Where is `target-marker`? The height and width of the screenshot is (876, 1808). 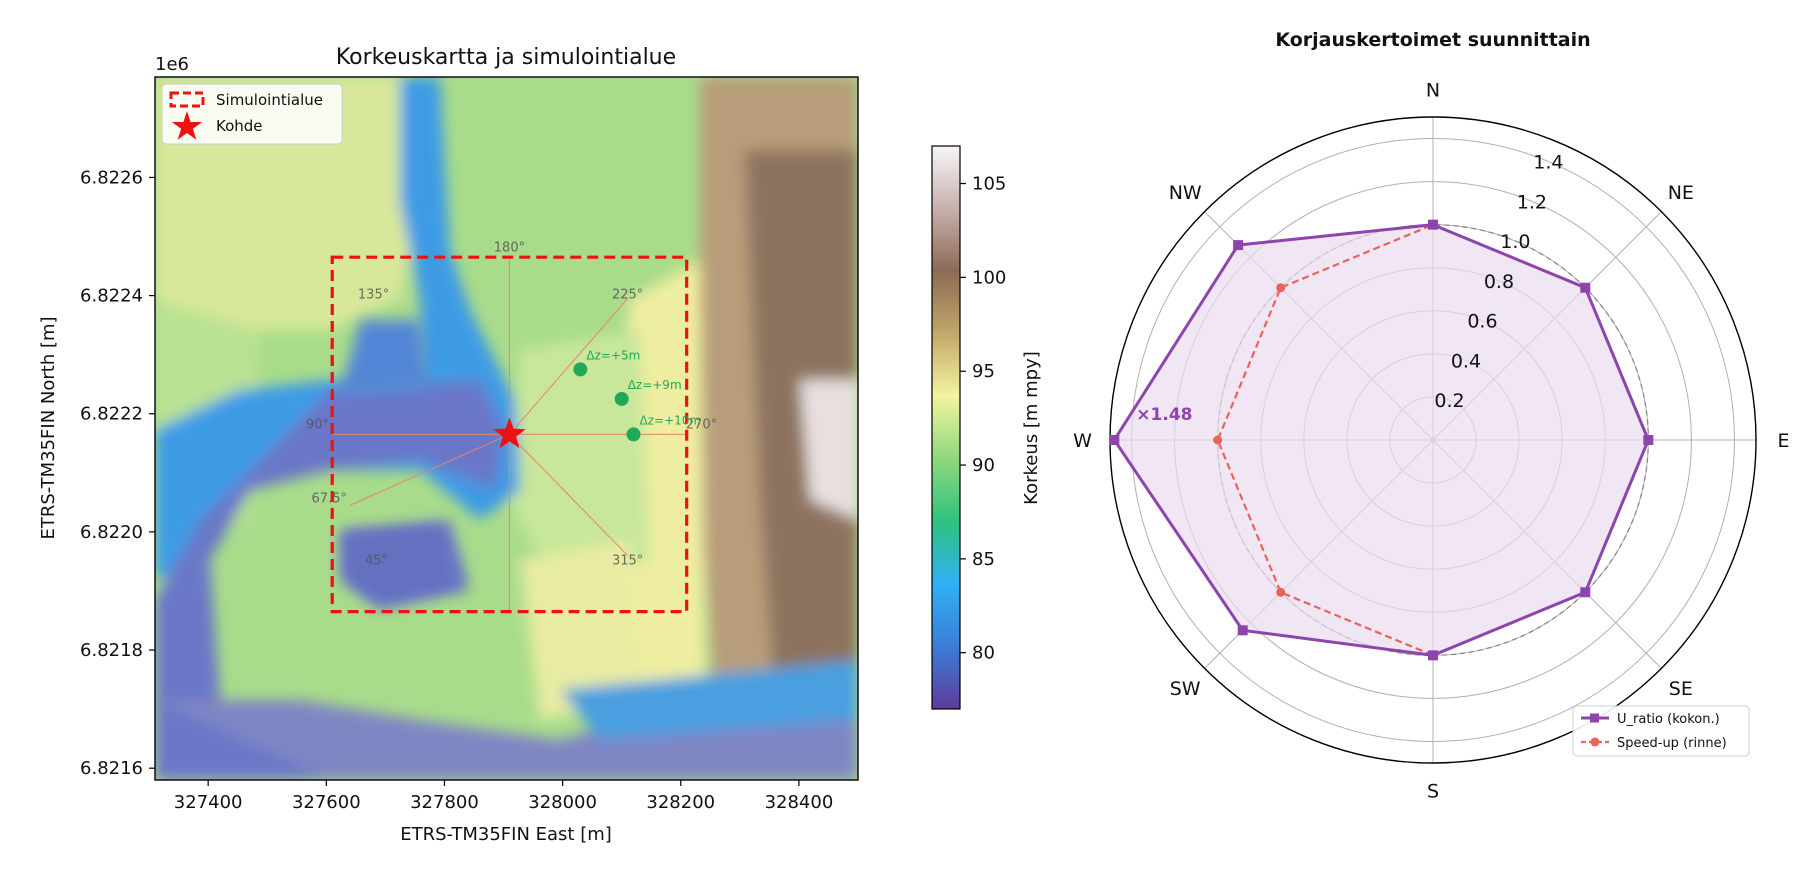 target-marker is located at coordinates (509, 433).